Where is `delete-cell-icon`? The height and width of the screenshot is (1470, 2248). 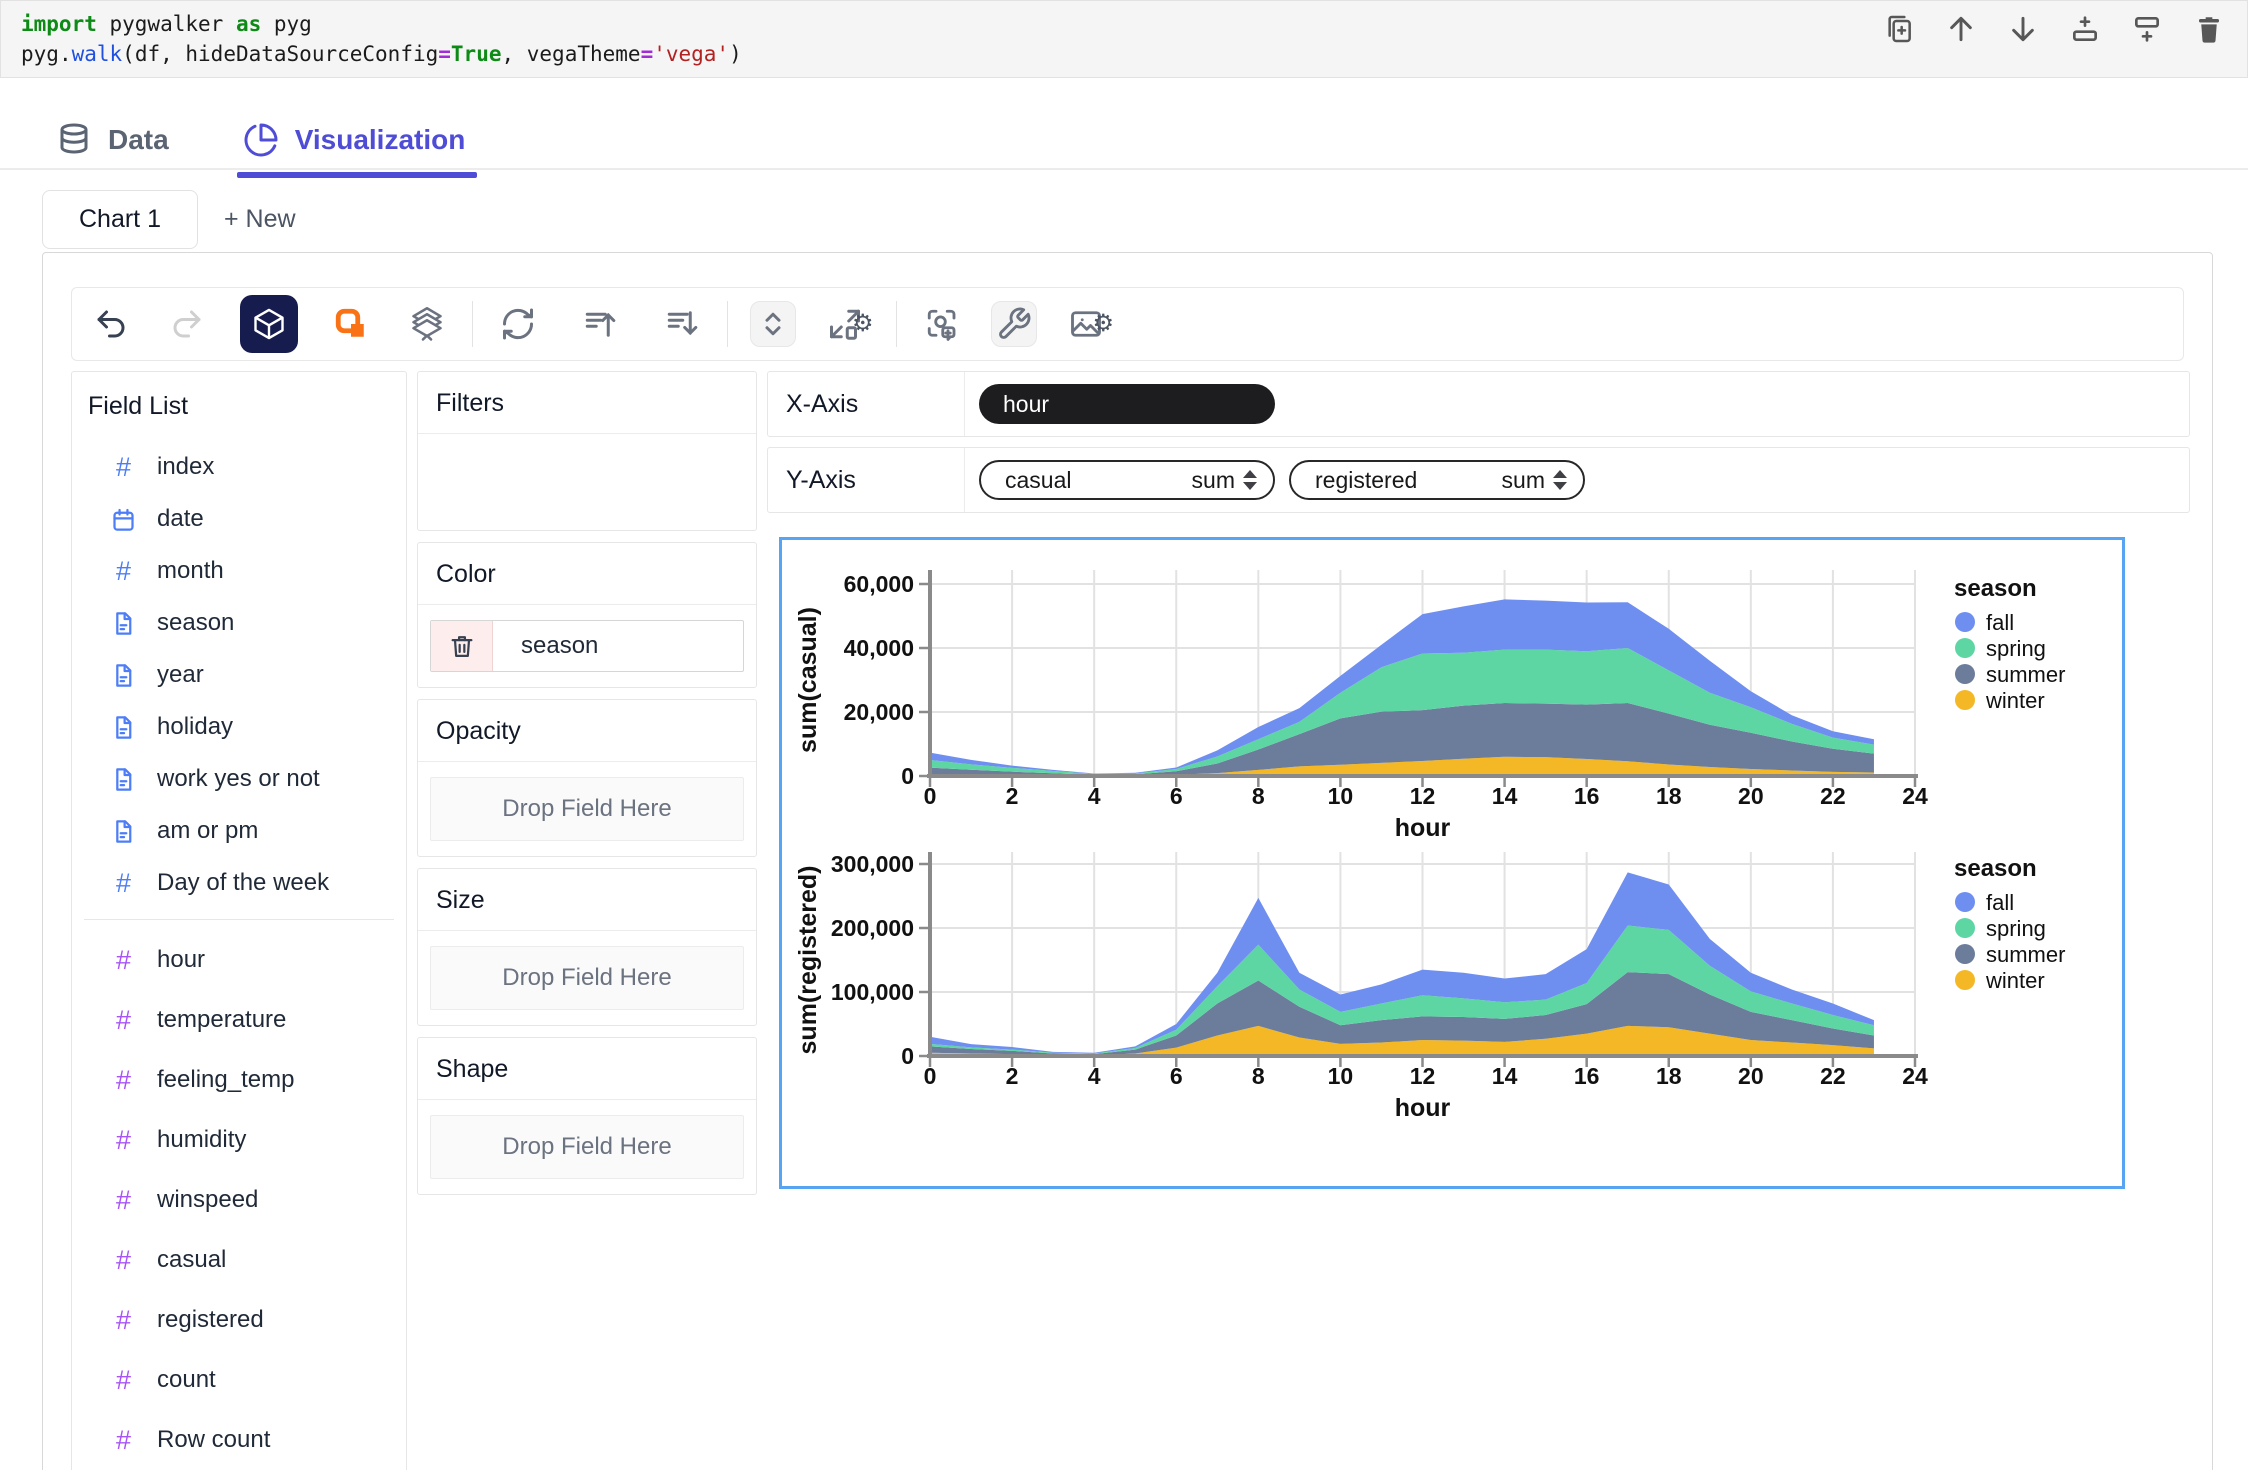 delete-cell-icon is located at coordinates (2209, 29).